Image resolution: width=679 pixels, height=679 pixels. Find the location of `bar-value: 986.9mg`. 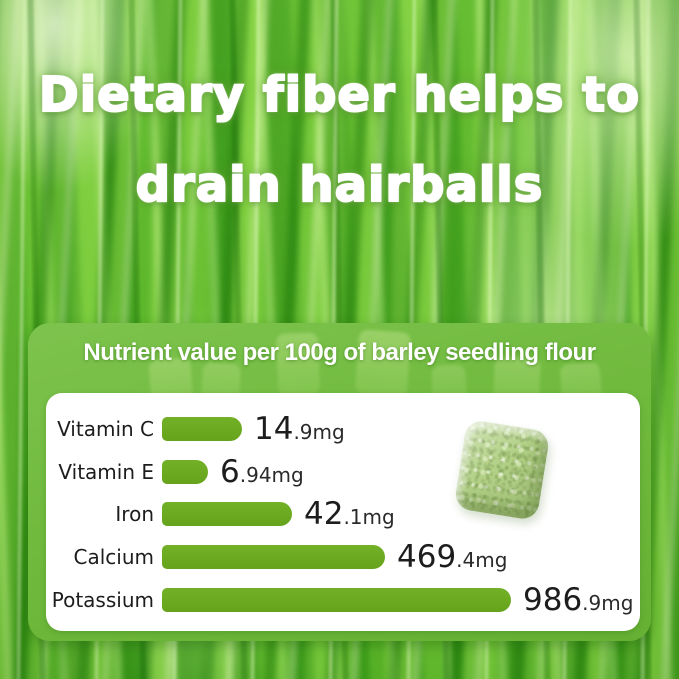

bar-value: 986.9mg is located at coordinates (578, 600).